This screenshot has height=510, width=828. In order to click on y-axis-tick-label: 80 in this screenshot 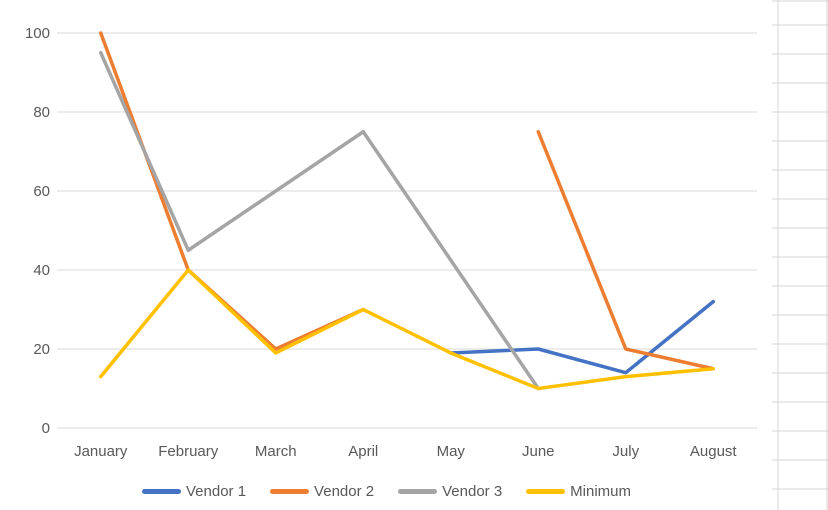, I will do `click(41, 112)`.